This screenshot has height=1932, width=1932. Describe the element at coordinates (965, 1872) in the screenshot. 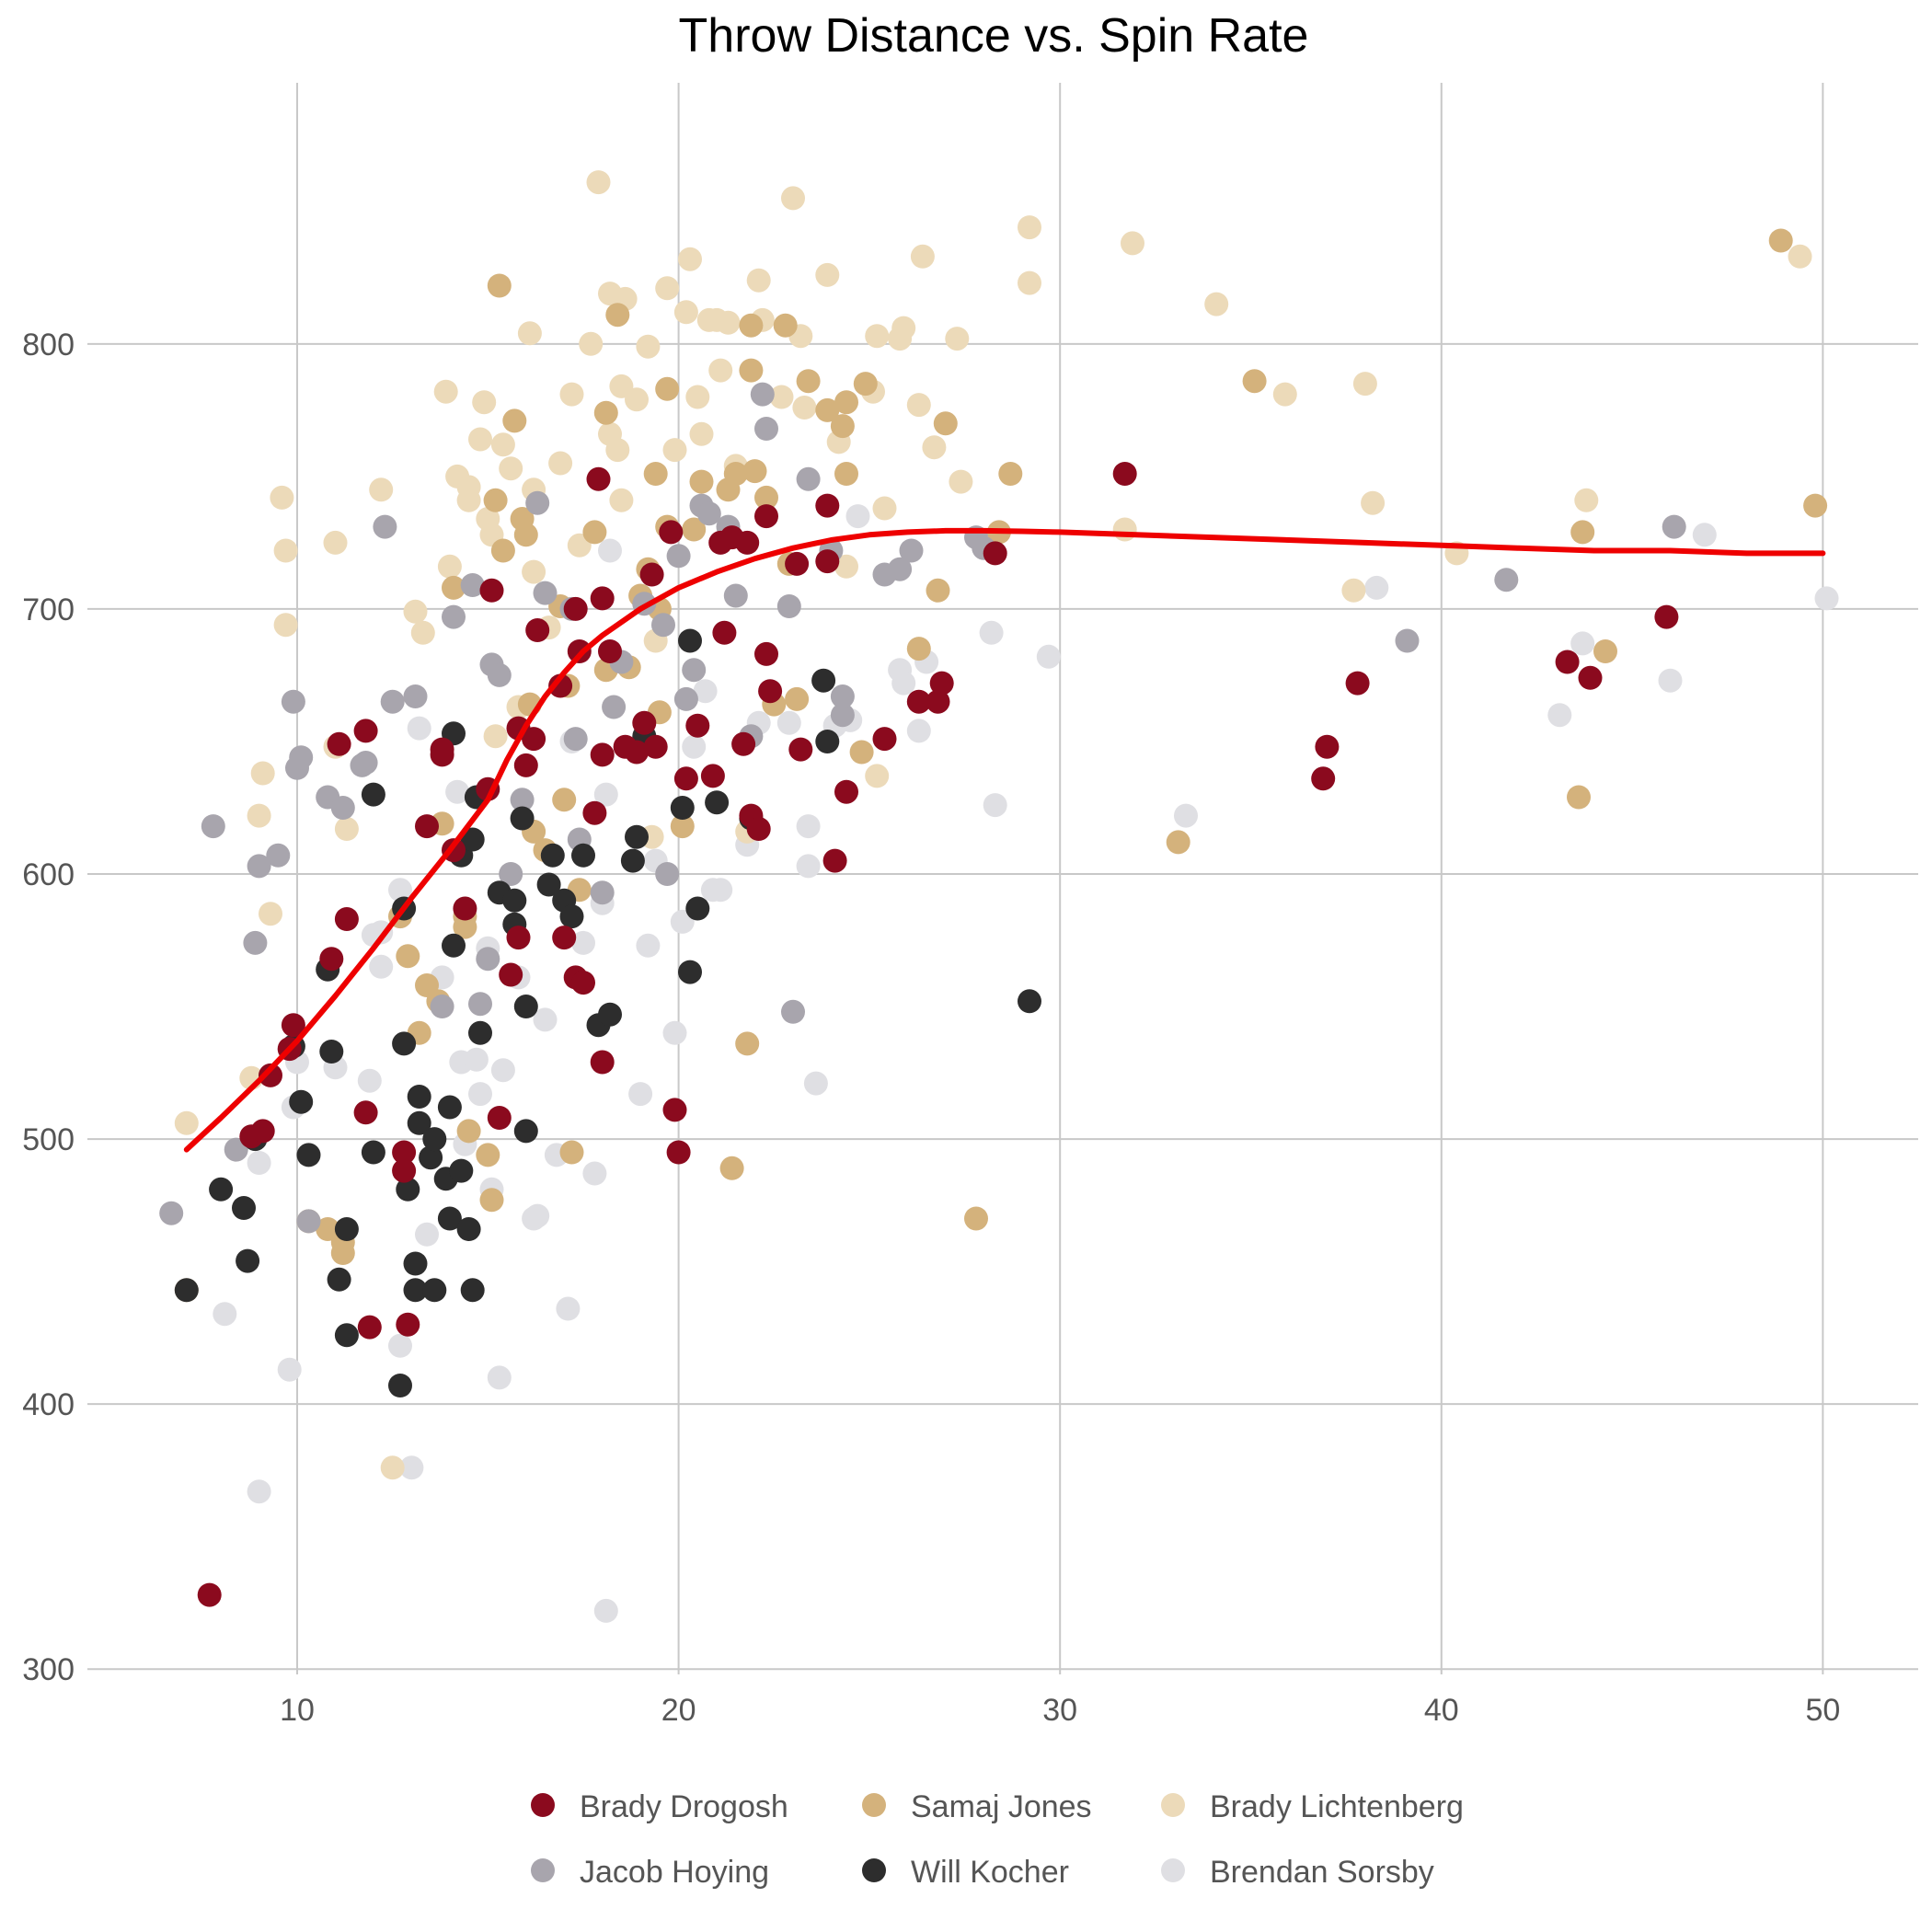

I see `legend-item: Will Kocher` at that location.